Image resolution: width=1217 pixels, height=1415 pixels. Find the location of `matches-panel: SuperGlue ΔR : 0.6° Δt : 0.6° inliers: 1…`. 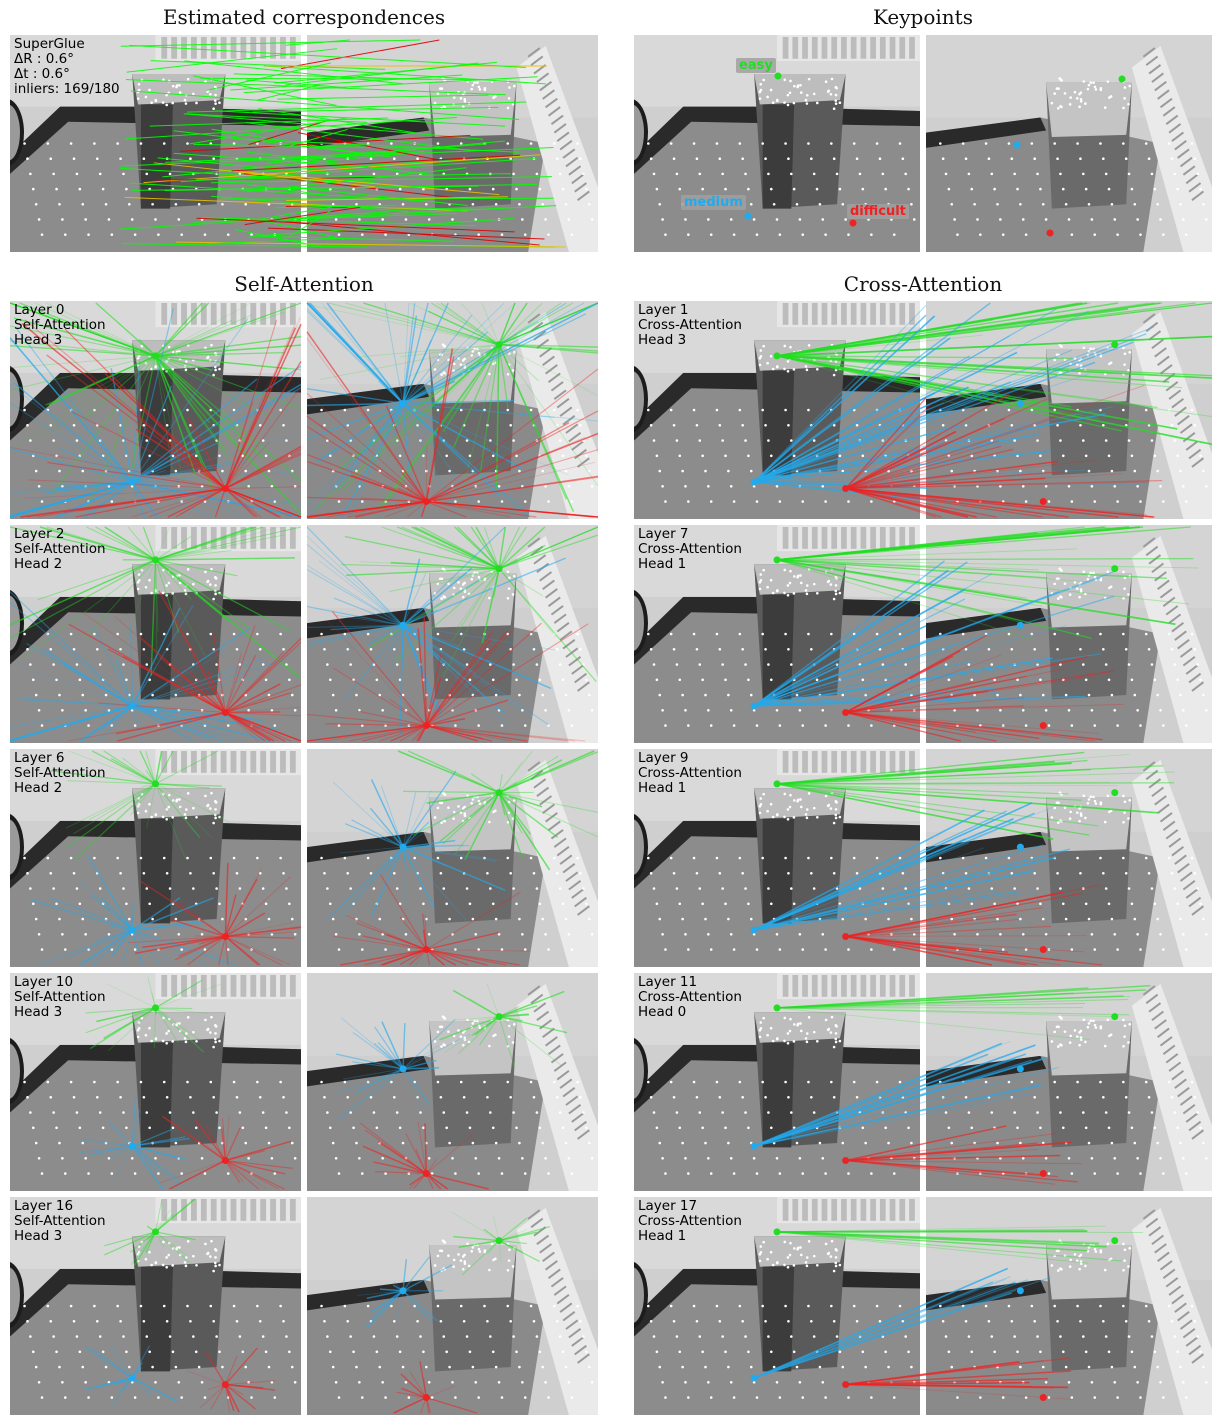

matches-panel: SuperGlue ΔR : 0.6° Δt : 0.6° inliers: 1… is located at coordinates (304, 143).